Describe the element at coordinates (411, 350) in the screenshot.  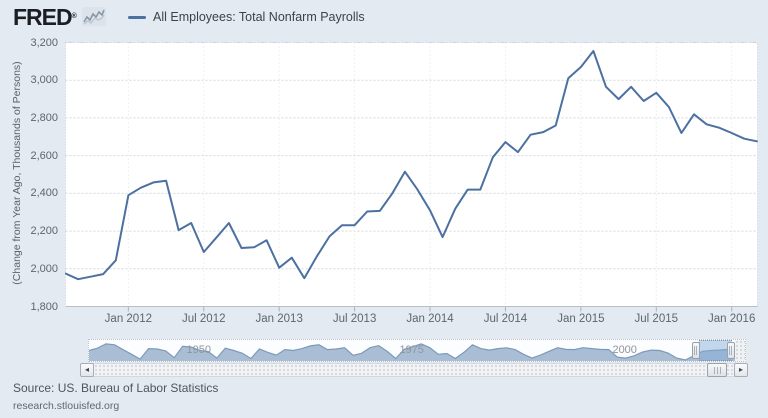
I see `decade-label: 1975` at that location.